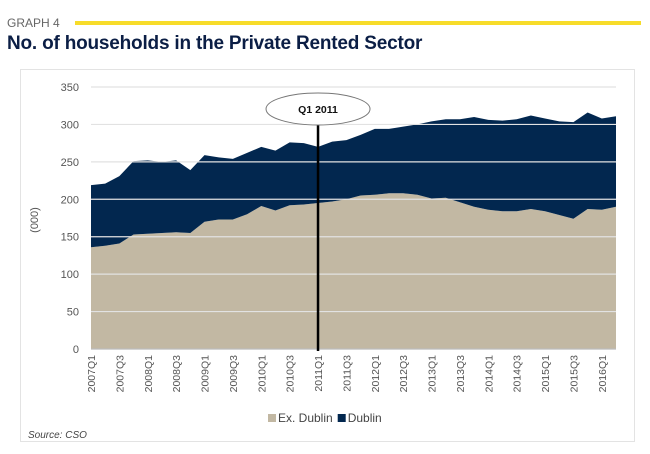  Describe the element at coordinates (70, 163) in the screenshot. I see `y-tick-label: 250` at that location.